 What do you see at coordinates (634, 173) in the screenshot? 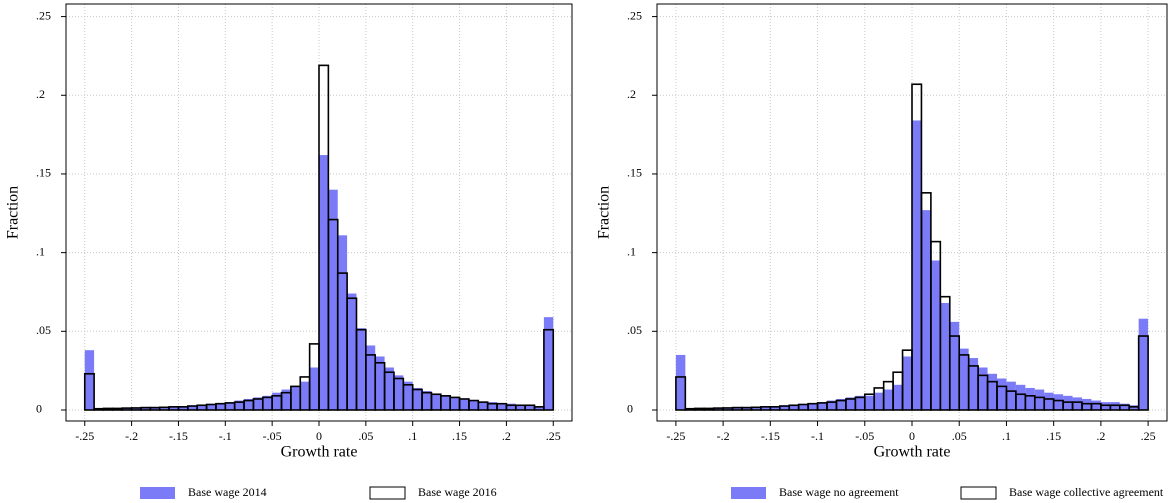
I see `y-tick-label: .15` at bounding box center [634, 173].